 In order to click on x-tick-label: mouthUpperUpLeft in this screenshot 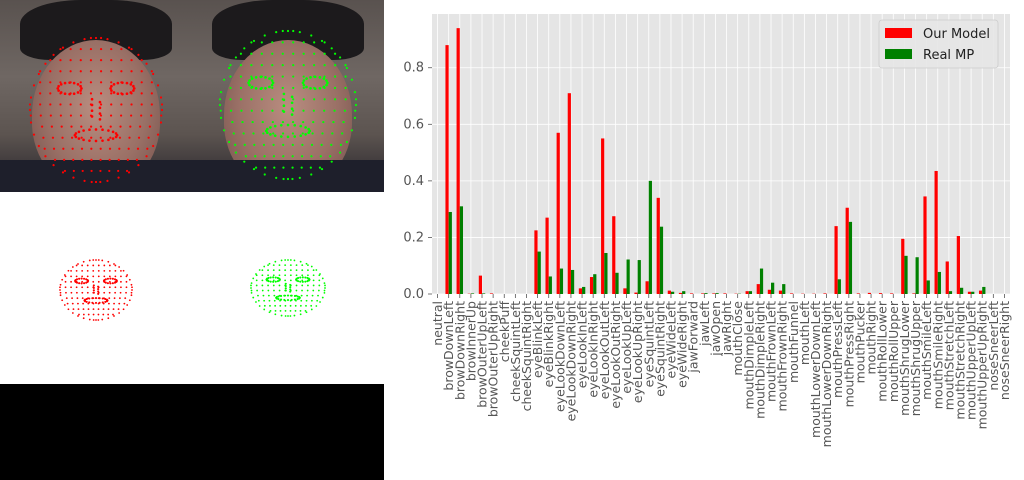, I will do `click(971, 360)`.